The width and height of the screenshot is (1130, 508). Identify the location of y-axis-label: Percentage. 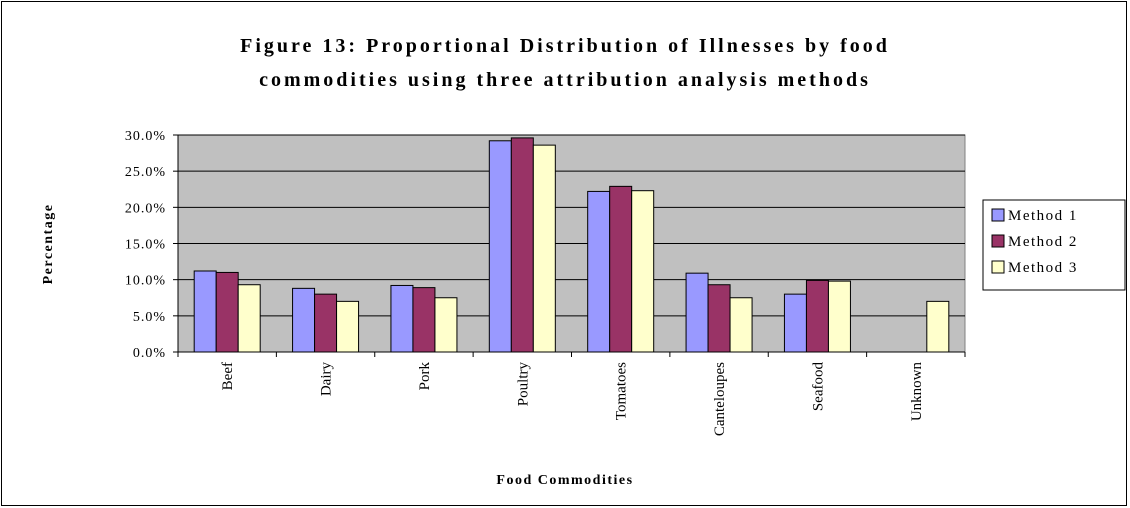
(48, 244).